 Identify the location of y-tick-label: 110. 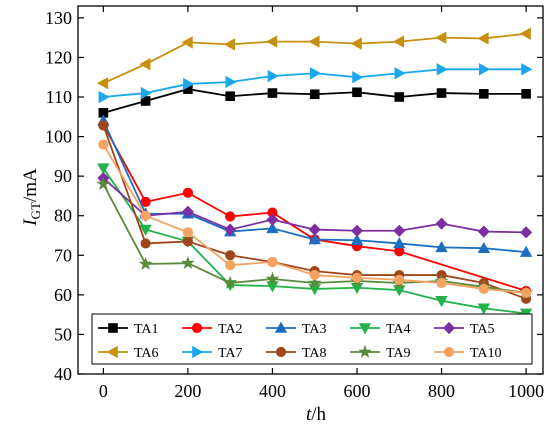
(59, 97).